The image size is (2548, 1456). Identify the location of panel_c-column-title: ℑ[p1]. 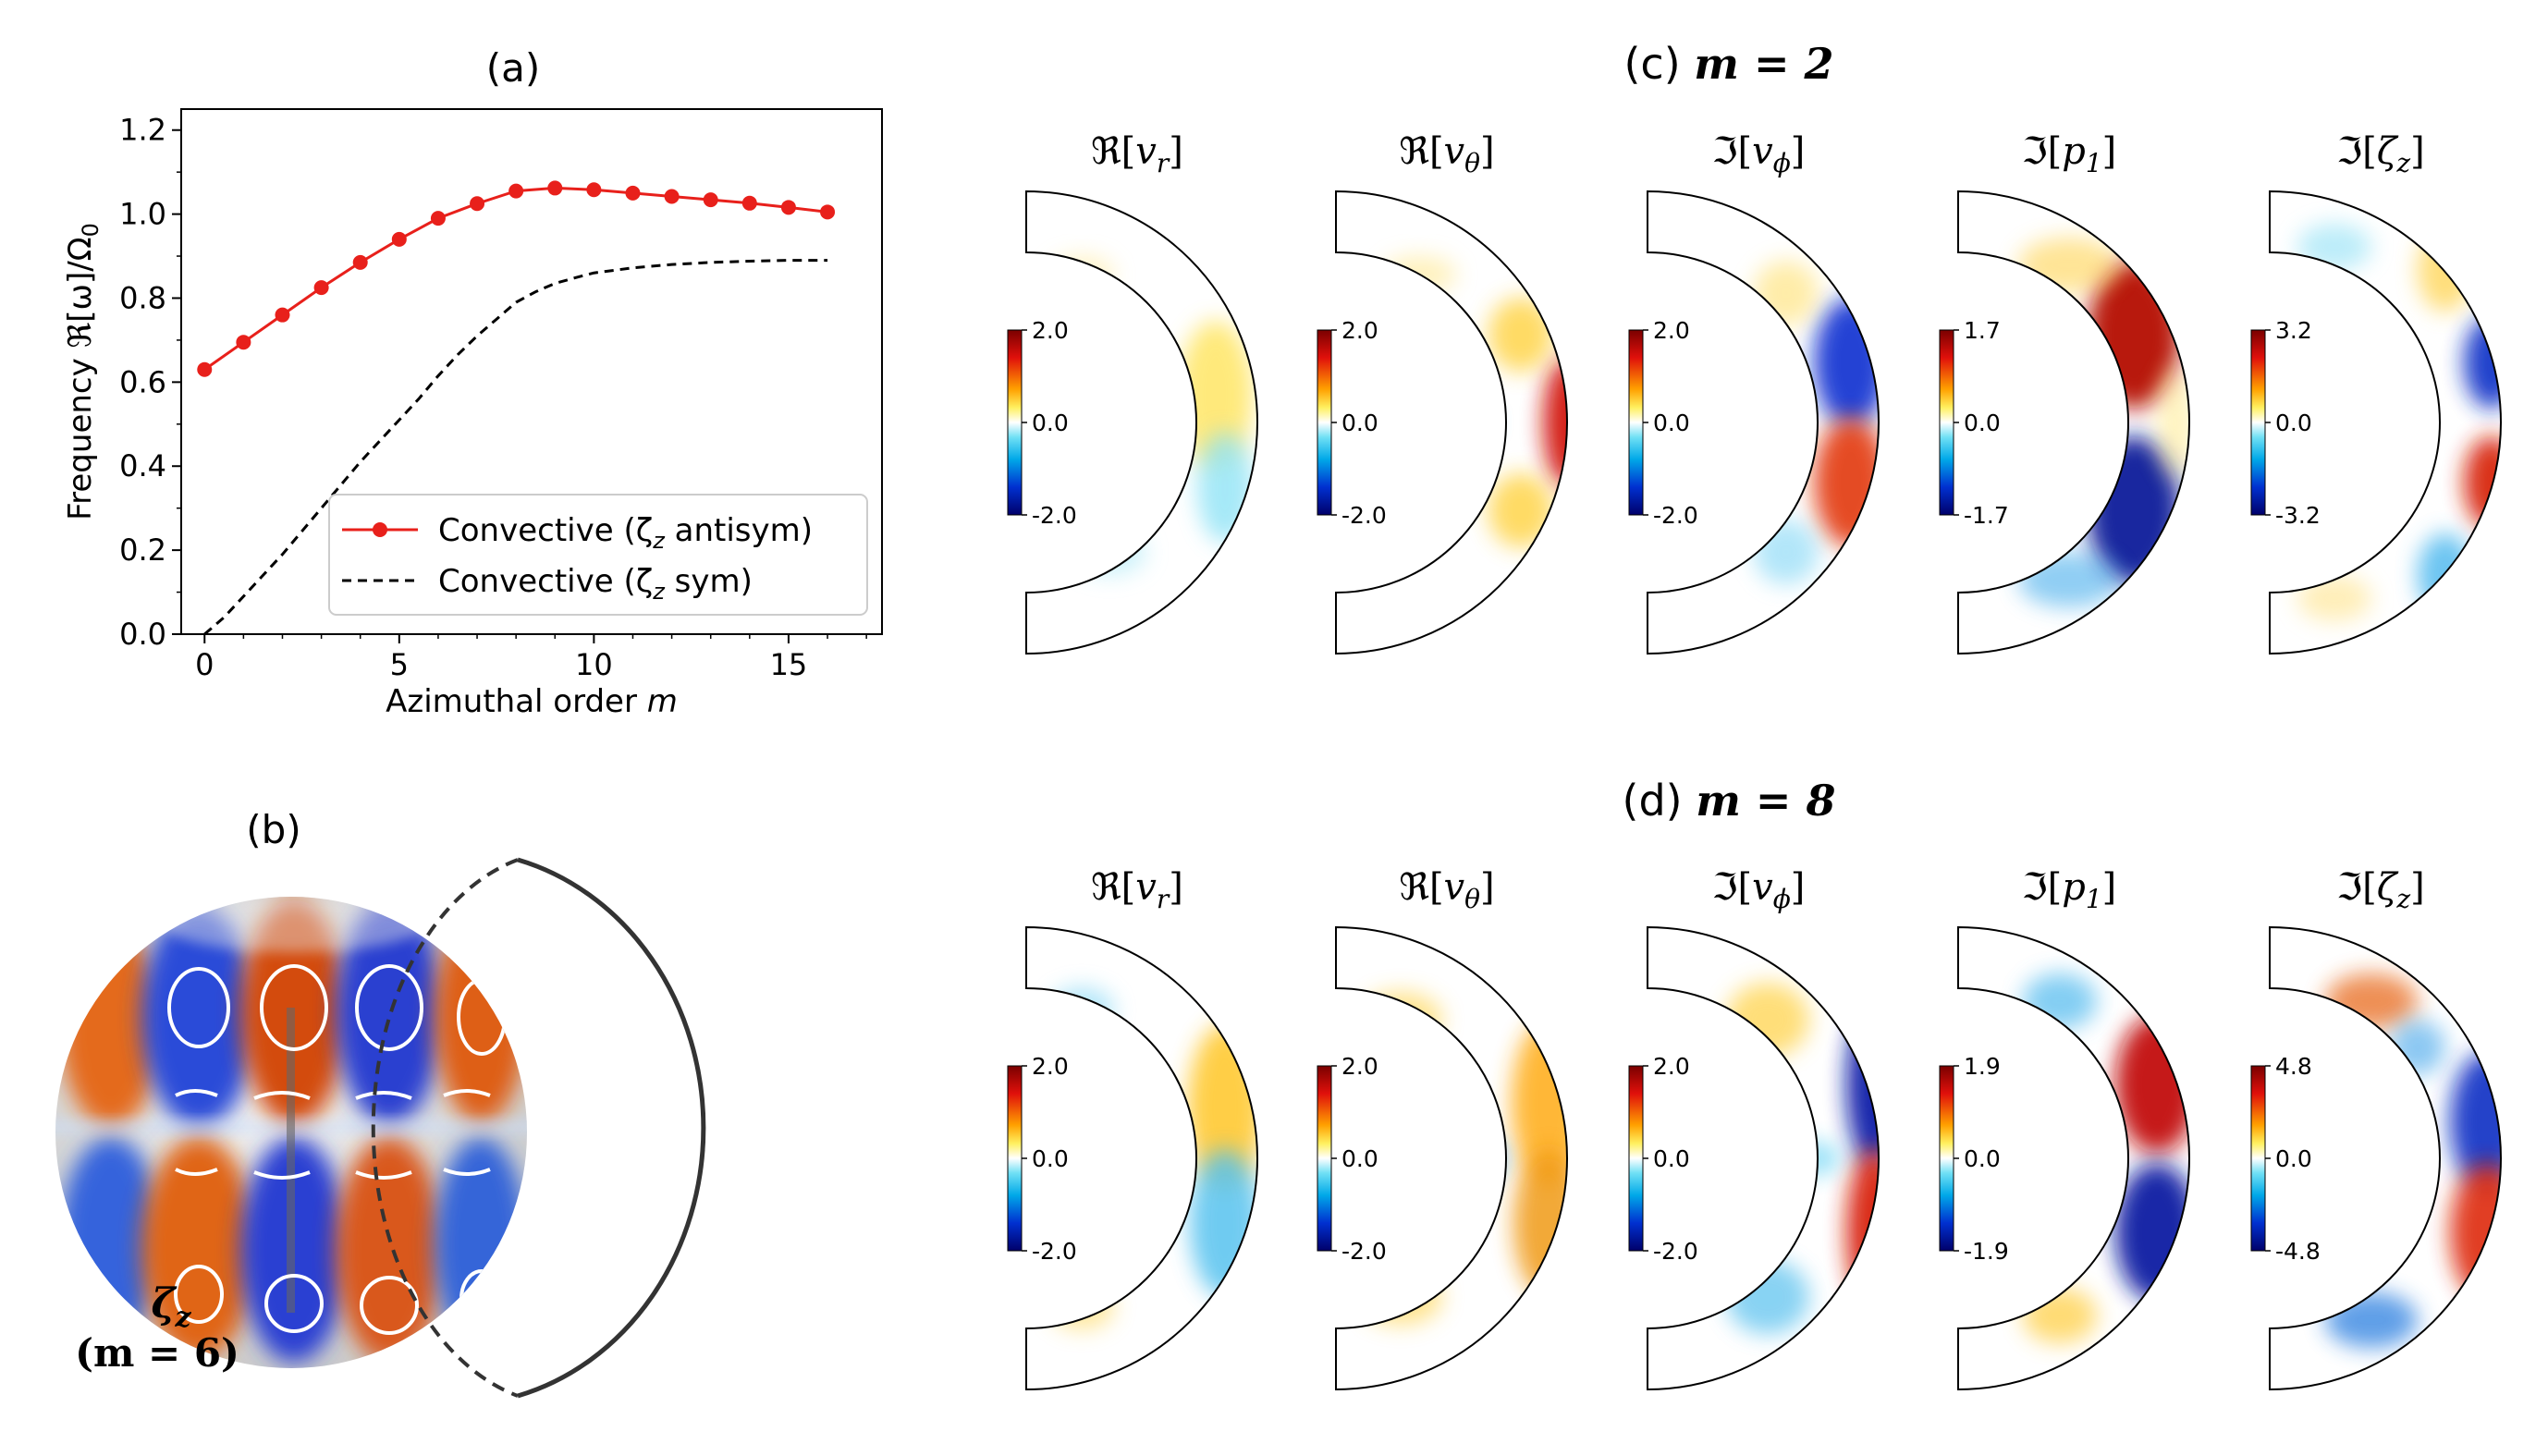
(2070, 154).